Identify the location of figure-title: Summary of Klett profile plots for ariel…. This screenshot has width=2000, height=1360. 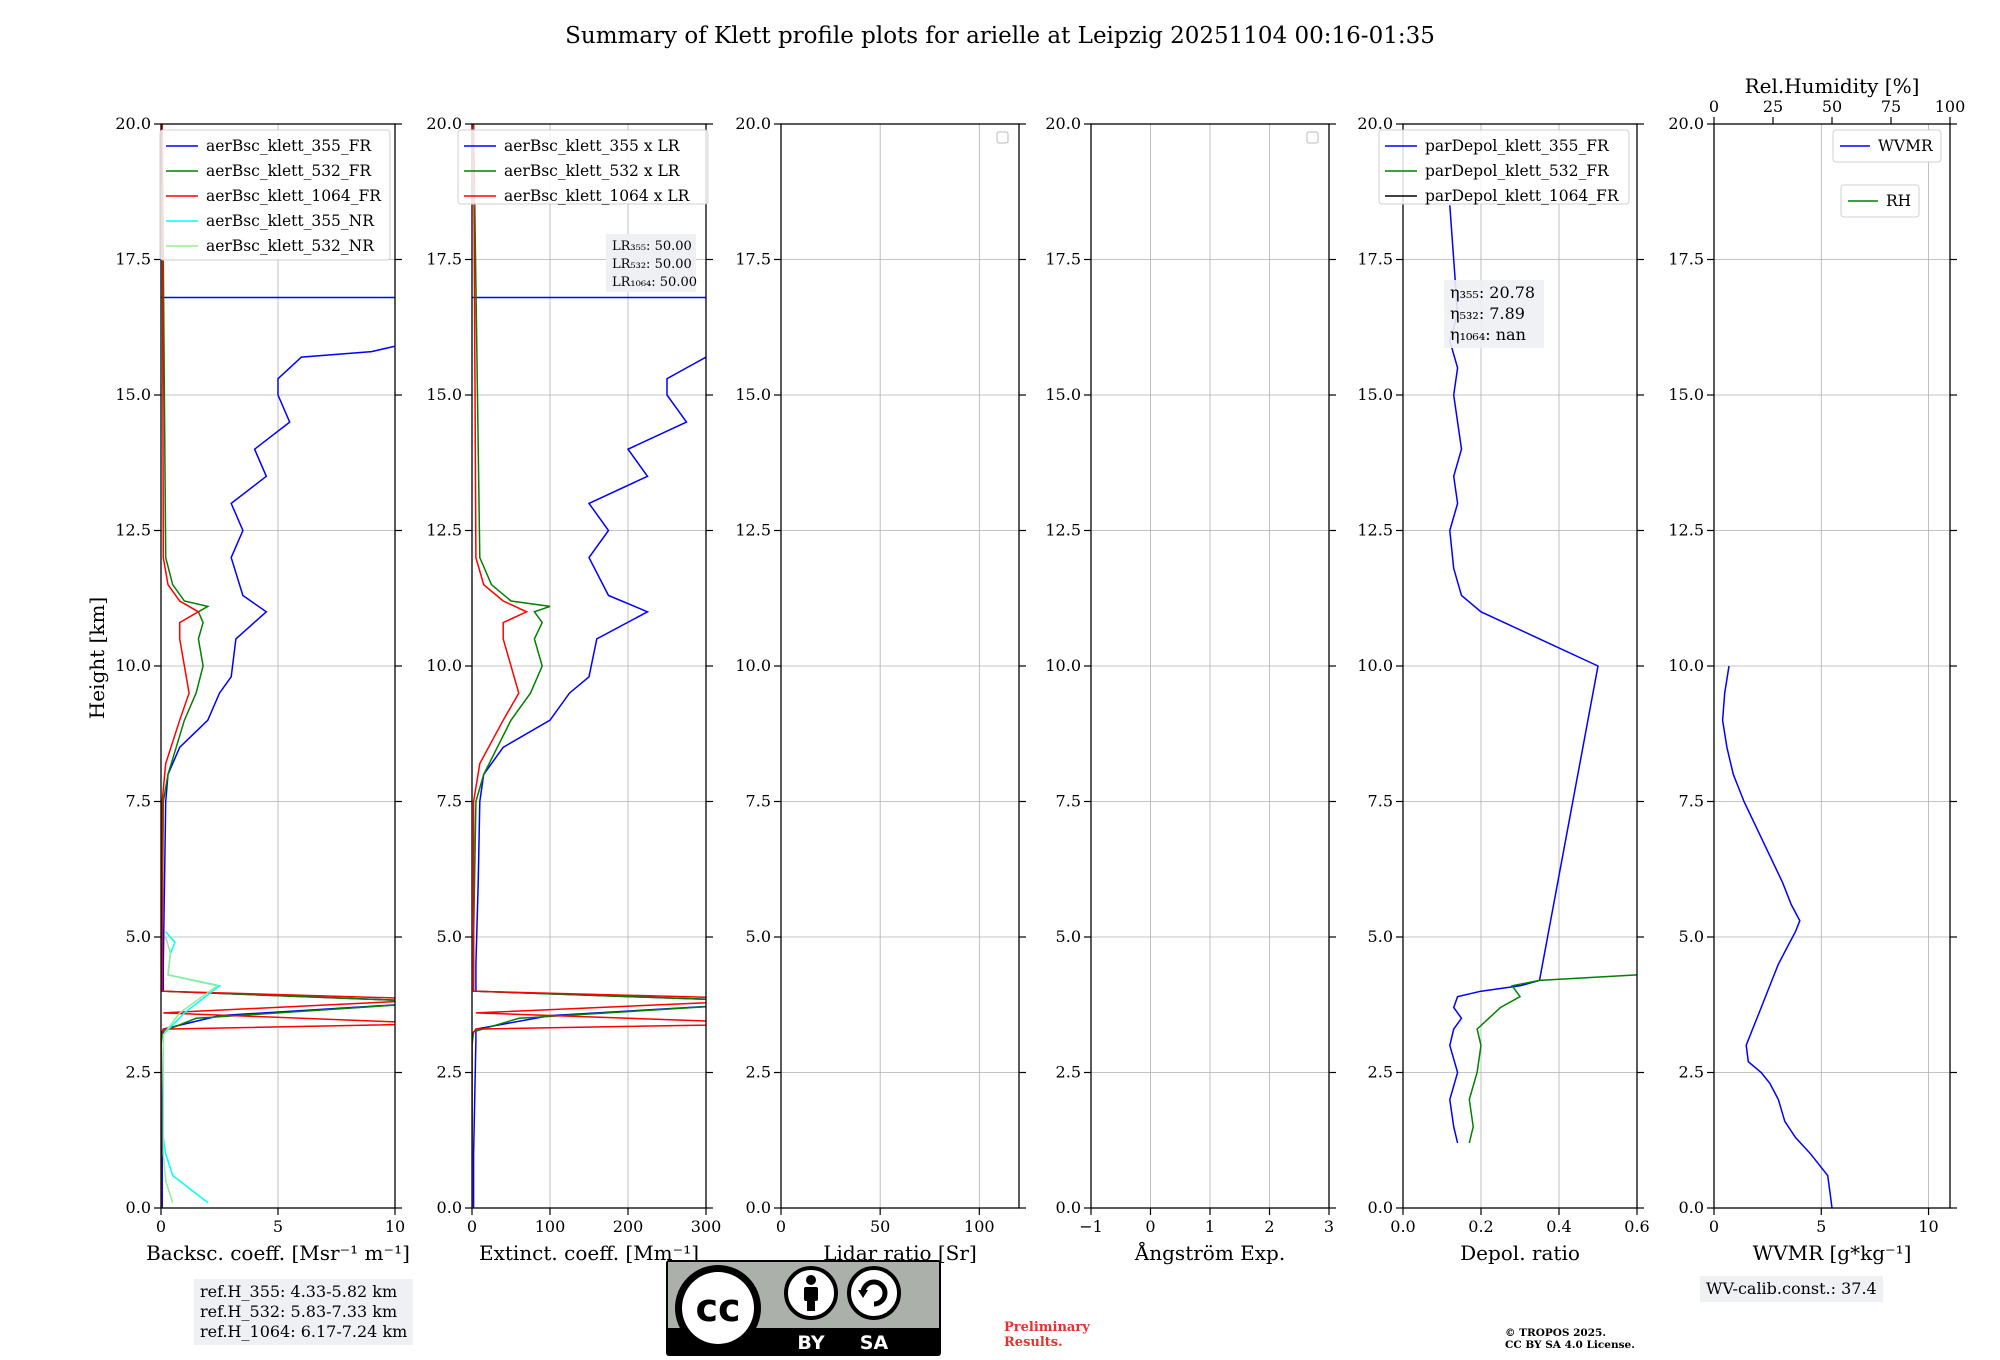
(1000, 36).